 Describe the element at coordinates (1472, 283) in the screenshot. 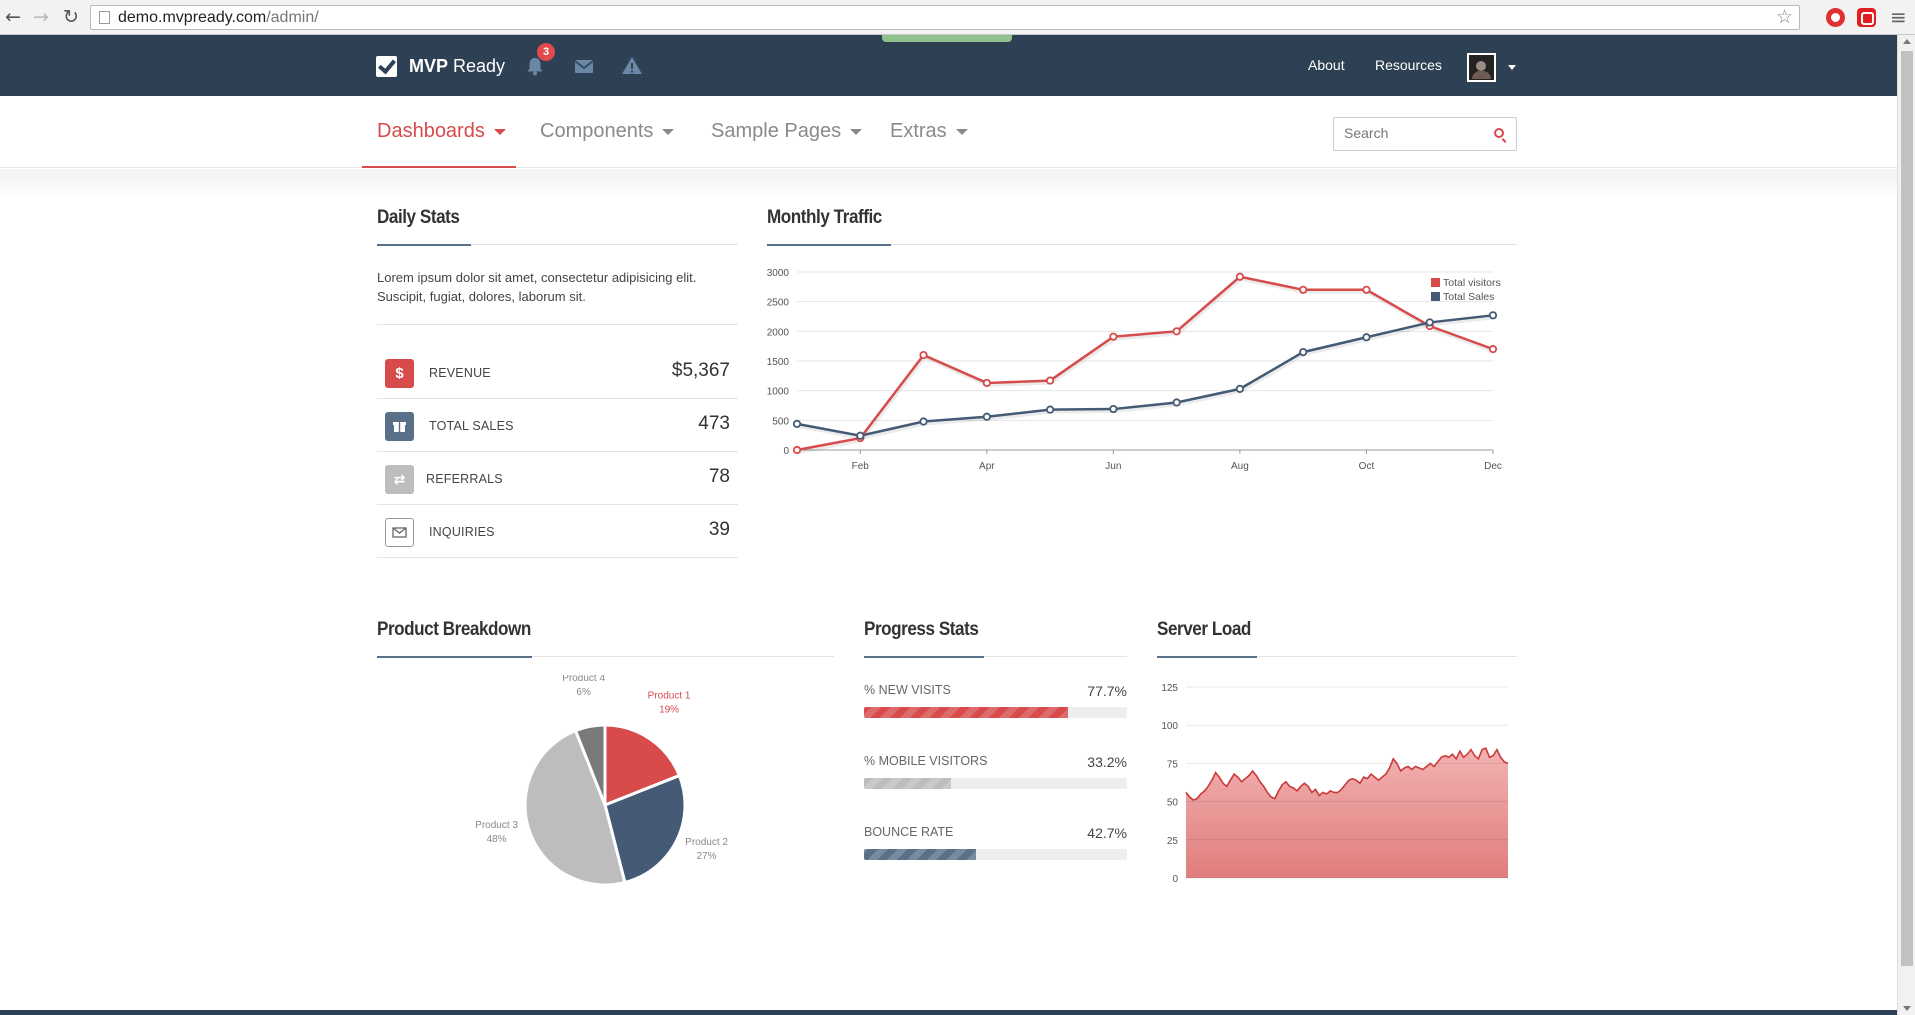

I see `legend-label: Total visitors` at that location.